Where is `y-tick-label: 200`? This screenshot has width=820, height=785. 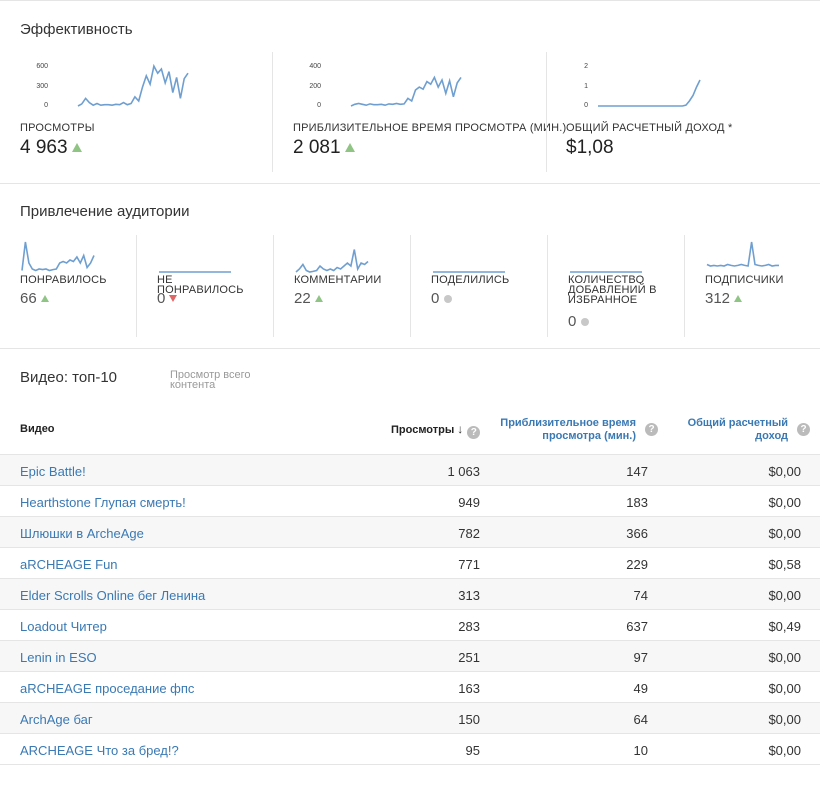
y-tick-label: 200 is located at coordinates (315, 86).